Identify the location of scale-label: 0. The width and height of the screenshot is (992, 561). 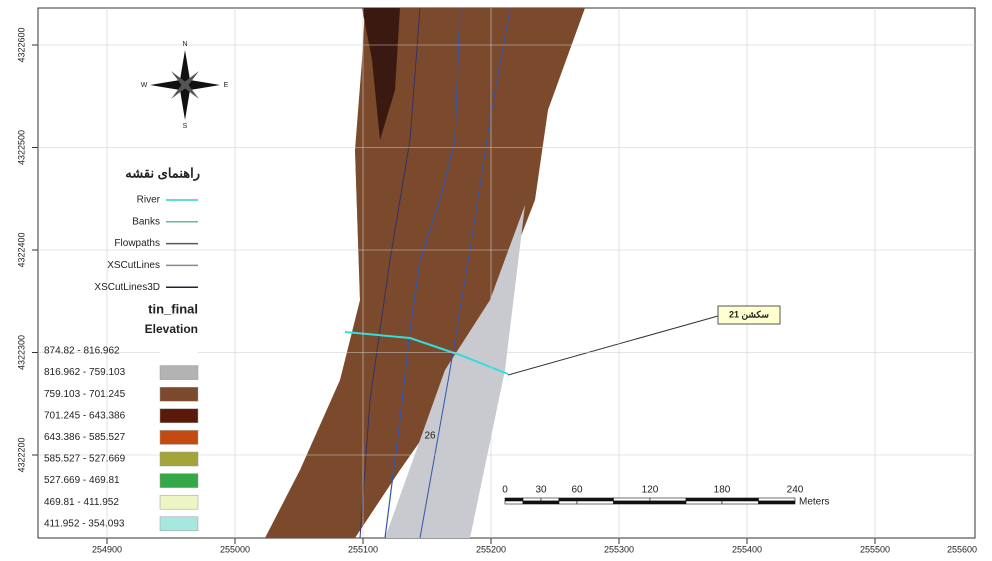
(505, 490).